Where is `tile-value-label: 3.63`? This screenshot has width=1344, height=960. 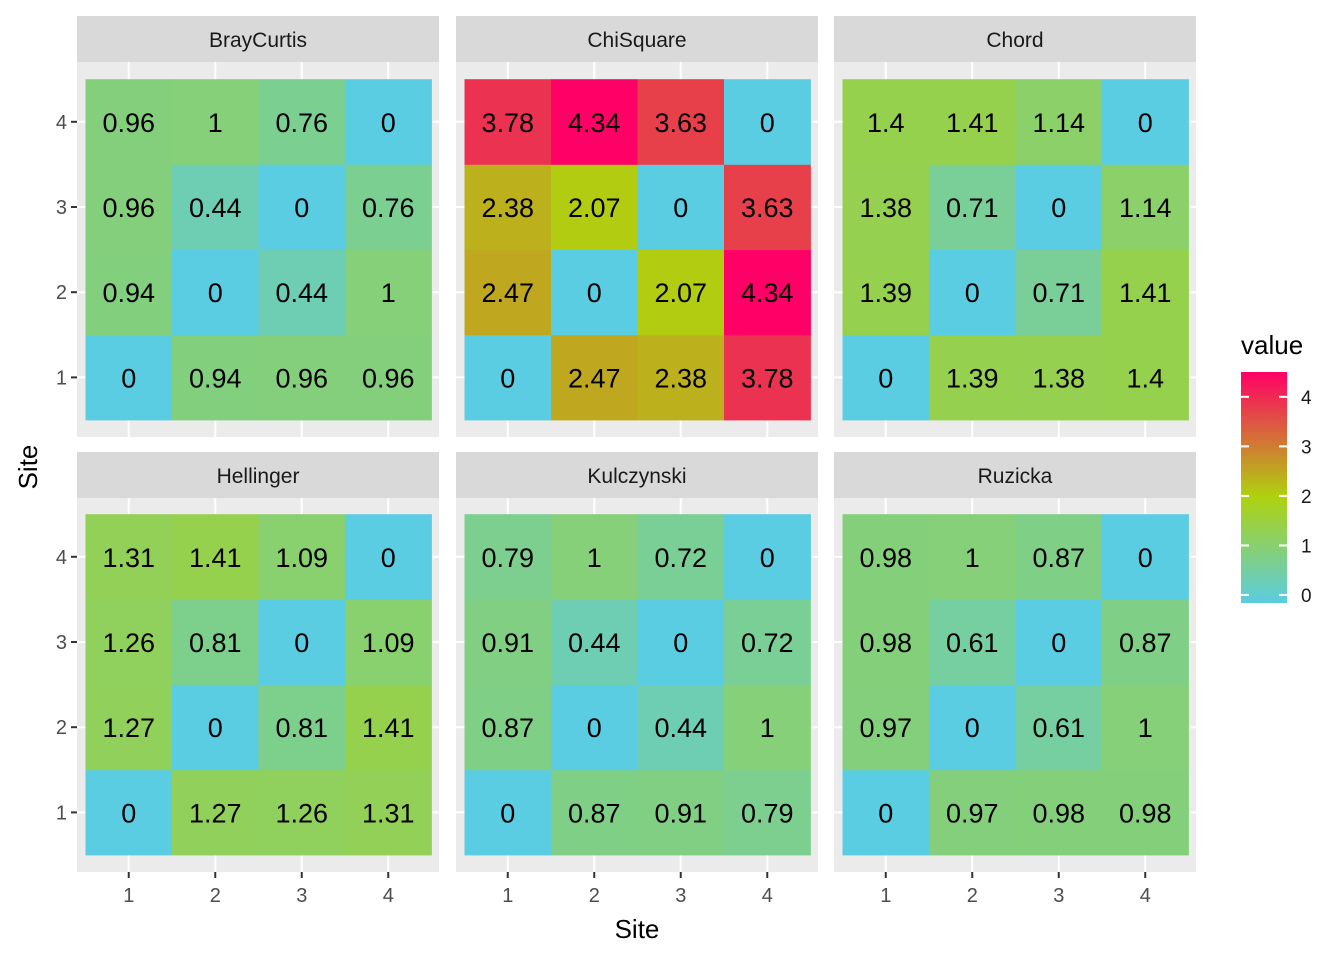 tile-value-label: 3.63 is located at coordinates (767, 208).